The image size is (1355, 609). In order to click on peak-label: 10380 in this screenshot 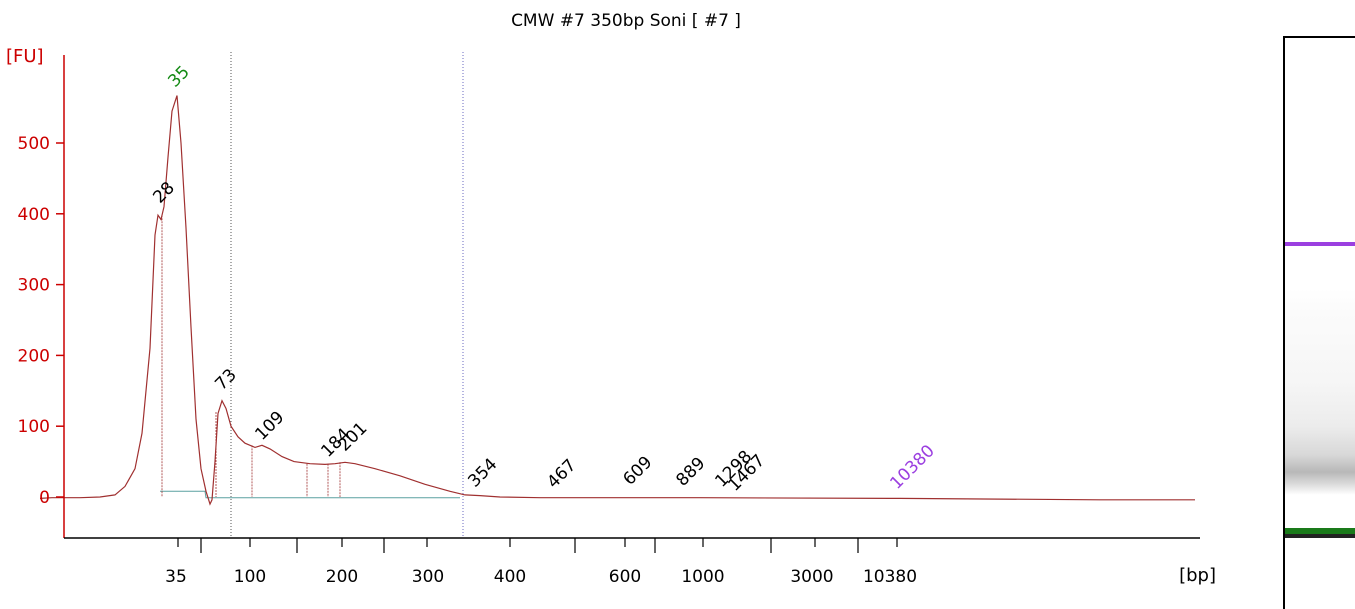, I will do `click(912, 467)`.